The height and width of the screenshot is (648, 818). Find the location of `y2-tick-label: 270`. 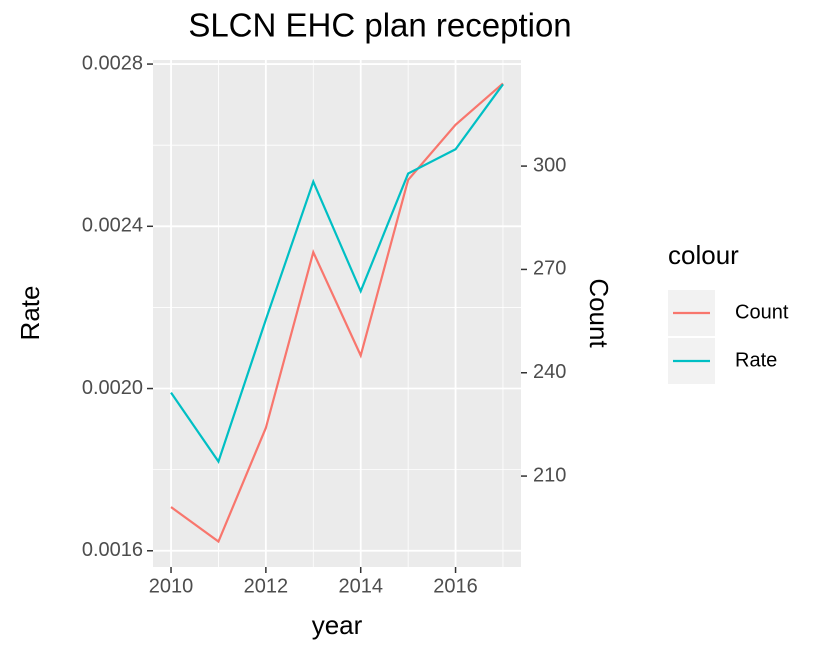

y2-tick-label: 270 is located at coordinates (549, 269).